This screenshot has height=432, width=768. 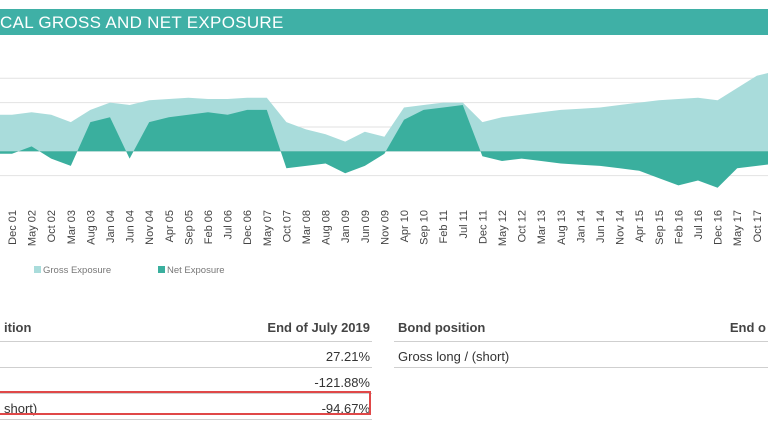 What do you see at coordinates (503, 228) in the screenshot?
I see `x-tick-label: May 12` at bounding box center [503, 228].